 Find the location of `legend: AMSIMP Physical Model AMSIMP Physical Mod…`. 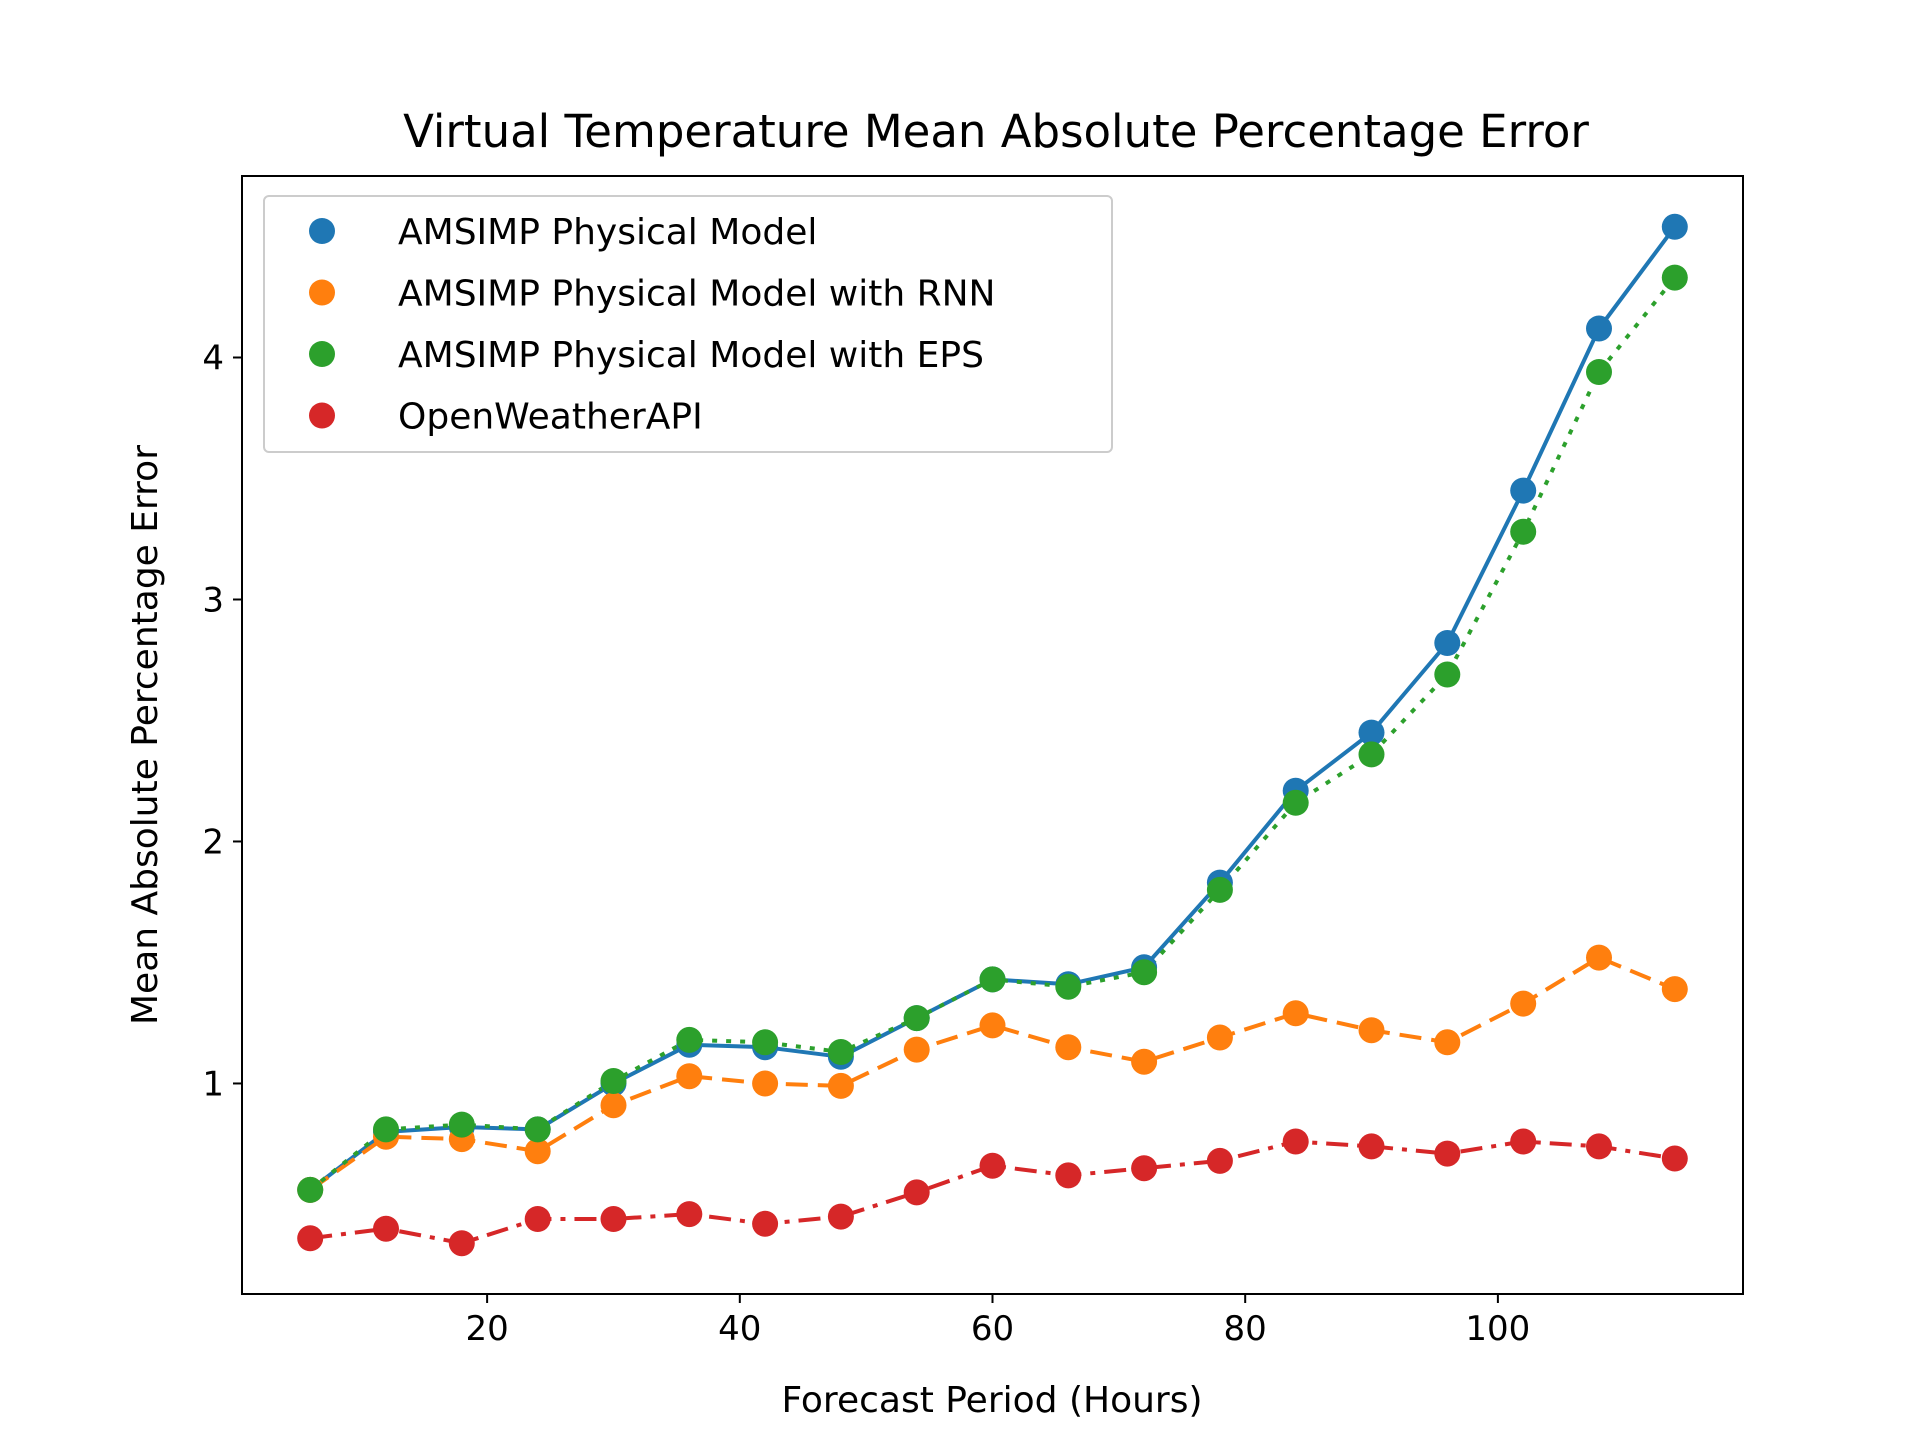

legend: AMSIMP Physical Model AMSIMP Physical Mod… is located at coordinates (688, 324).